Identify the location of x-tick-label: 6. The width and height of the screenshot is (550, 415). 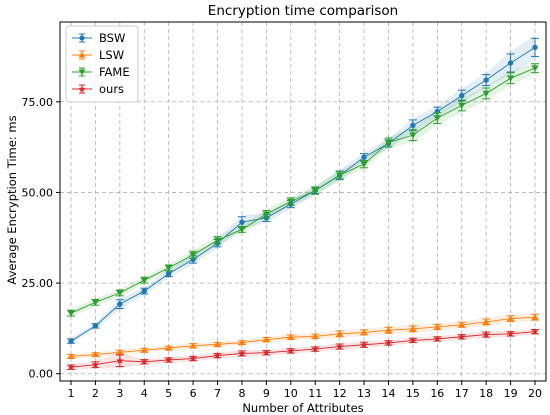
(193, 393).